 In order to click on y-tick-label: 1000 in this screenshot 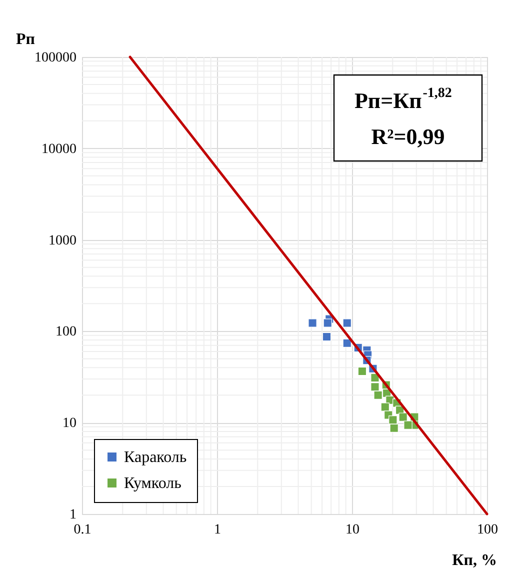, I will do `click(62, 240)`.